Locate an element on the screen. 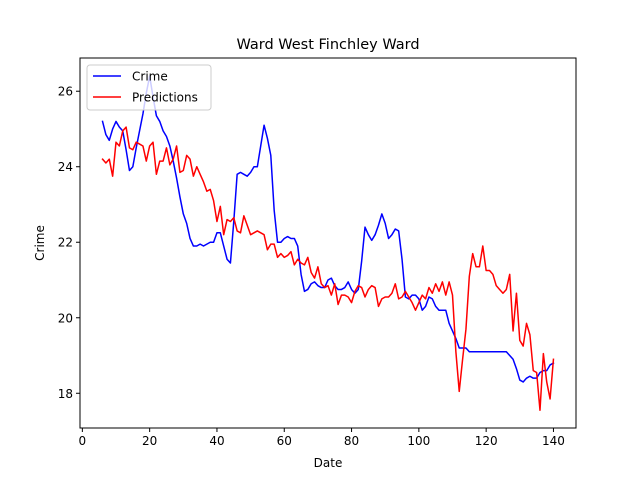 Image resolution: width=640 pixels, height=480 pixels. x-axis-label: Date is located at coordinates (328, 463).